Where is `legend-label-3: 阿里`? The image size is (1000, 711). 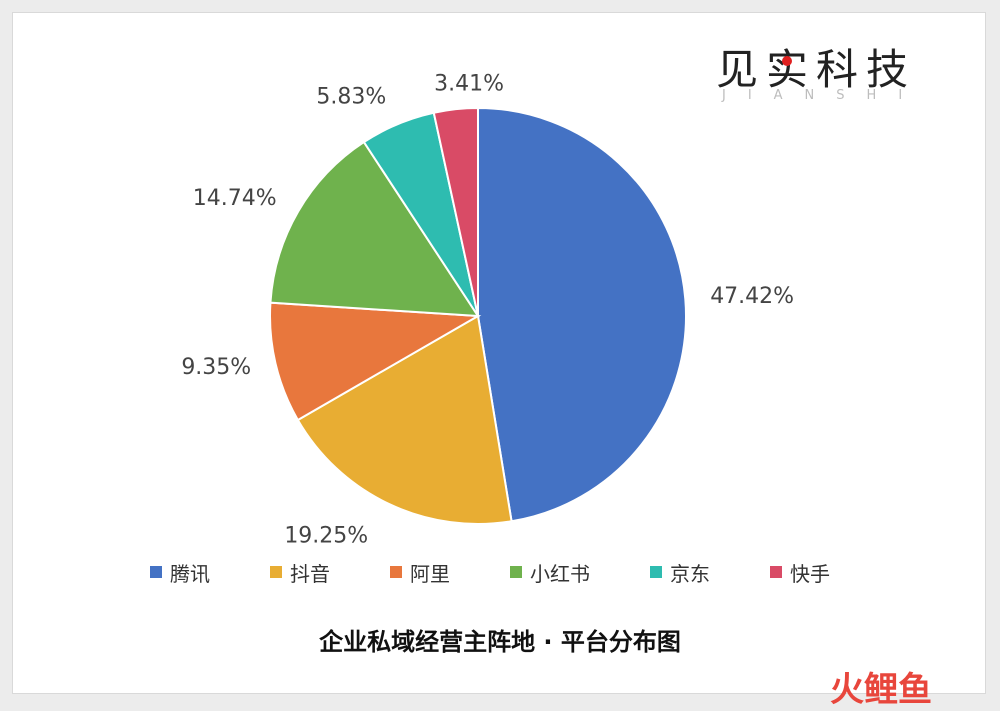 legend-label-3: 阿里 is located at coordinates (430, 573).